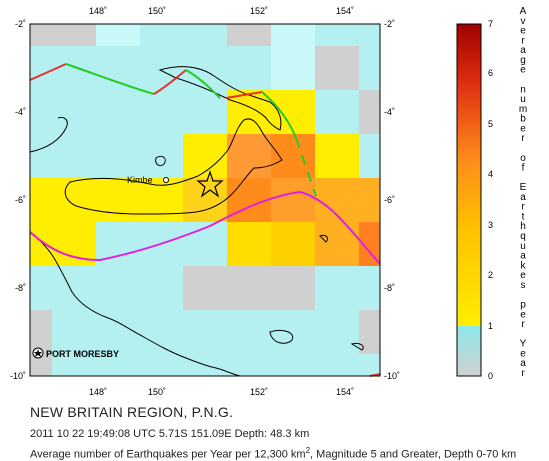 The width and height of the screenshot is (549, 461). I want to click on colorbar-tick: 3, so click(490, 225).